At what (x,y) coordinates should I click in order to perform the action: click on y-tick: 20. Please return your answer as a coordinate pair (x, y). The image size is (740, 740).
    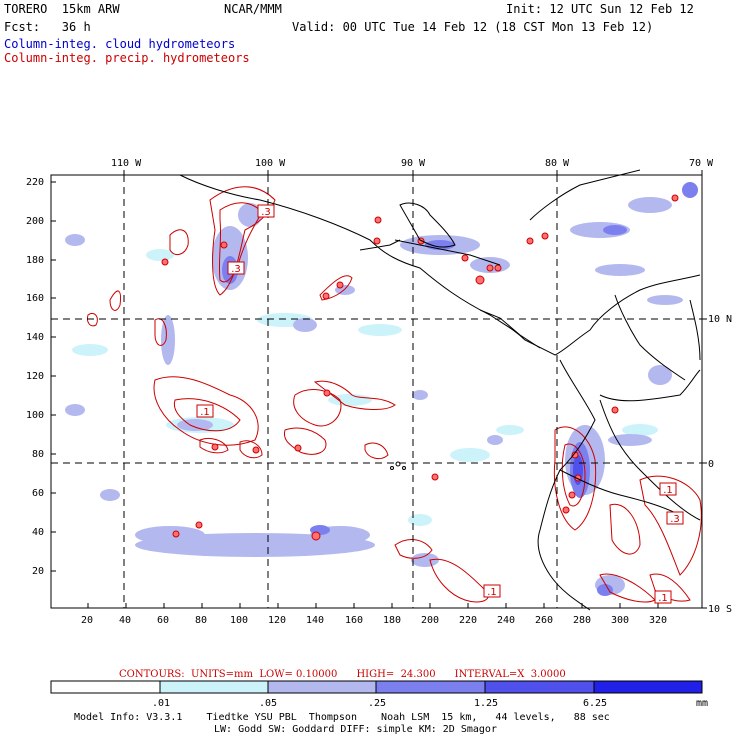
    Looking at the image, I should click on (38, 571).